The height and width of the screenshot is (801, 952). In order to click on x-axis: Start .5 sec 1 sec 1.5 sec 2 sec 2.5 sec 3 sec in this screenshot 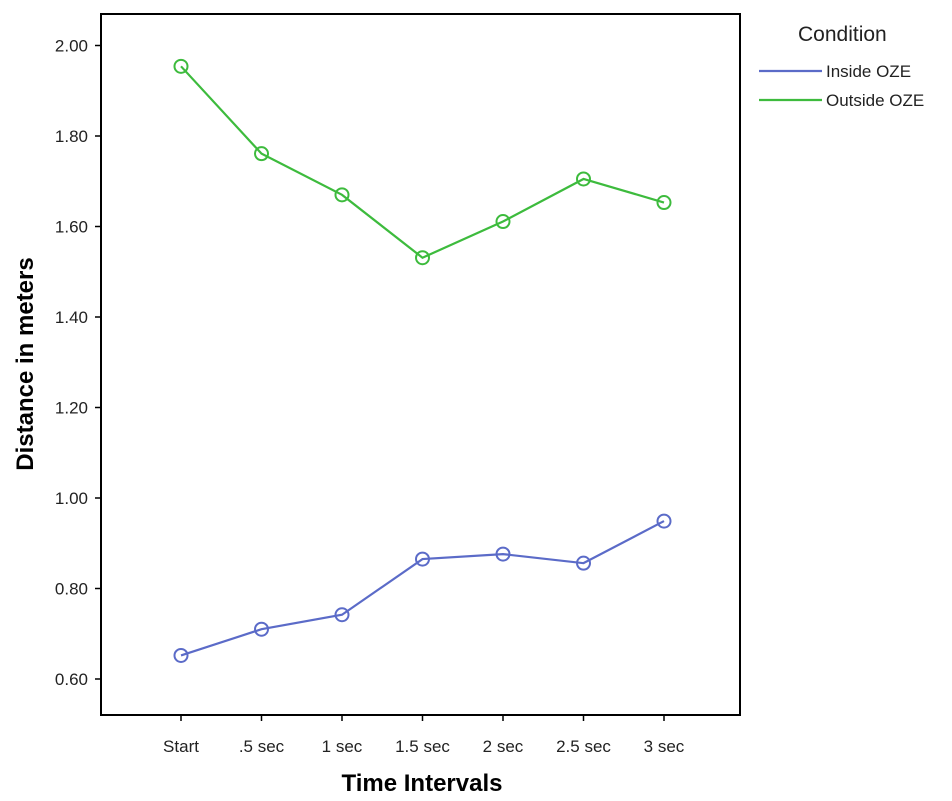, I will do `click(424, 735)`.